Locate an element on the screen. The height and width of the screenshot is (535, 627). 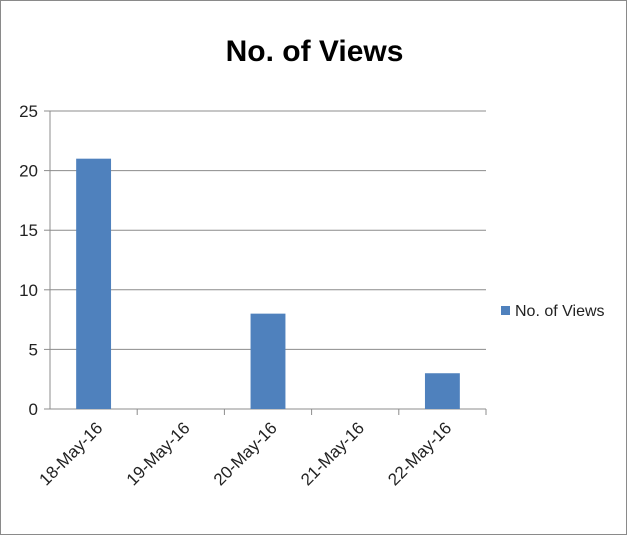
x-tick-label: 19-May-16 is located at coordinates (158, 453).